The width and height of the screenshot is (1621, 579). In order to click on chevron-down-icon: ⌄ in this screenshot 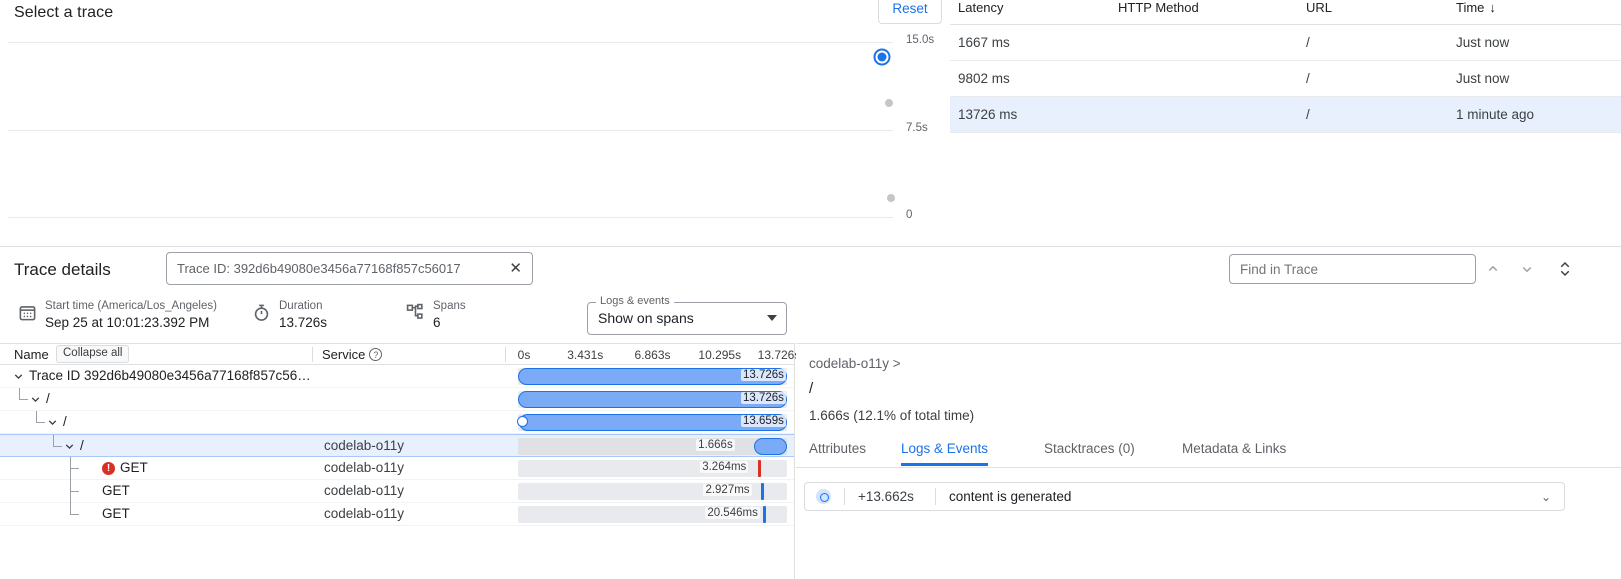, I will do `click(1545, 496)`.